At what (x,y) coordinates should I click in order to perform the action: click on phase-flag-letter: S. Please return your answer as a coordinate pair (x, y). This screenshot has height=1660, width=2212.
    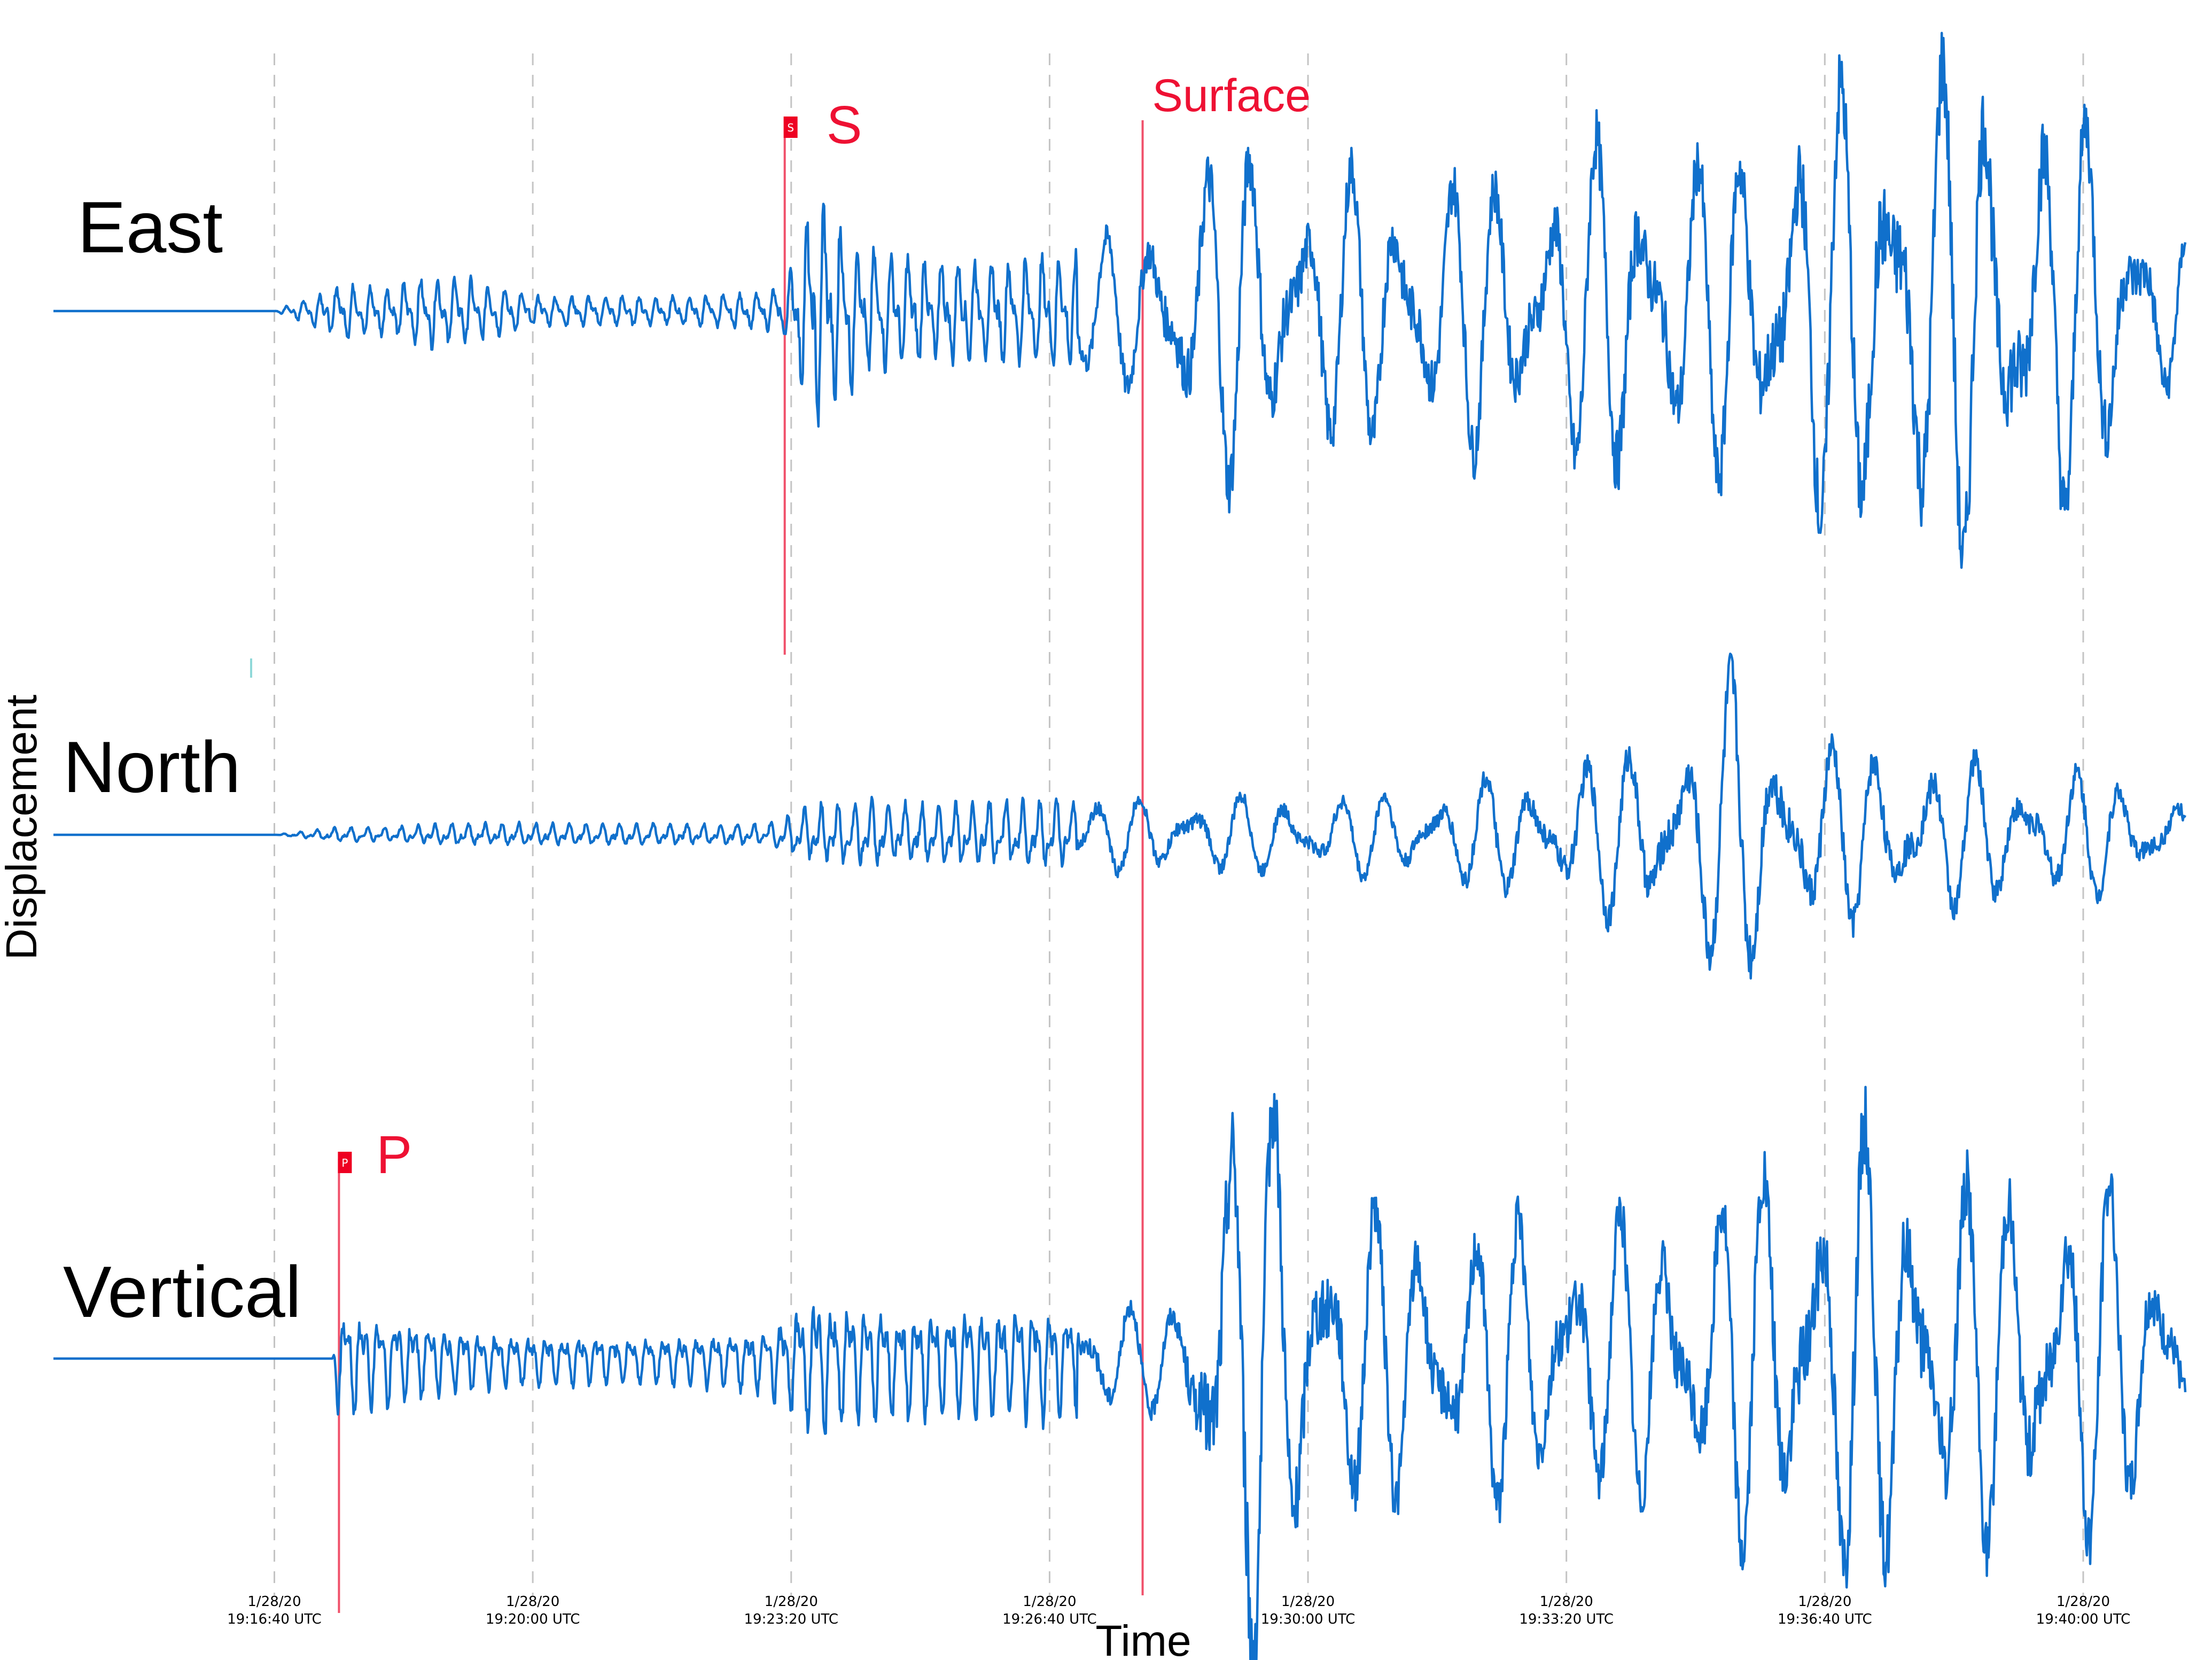
    Looking at the image, I should click on (790, 128).